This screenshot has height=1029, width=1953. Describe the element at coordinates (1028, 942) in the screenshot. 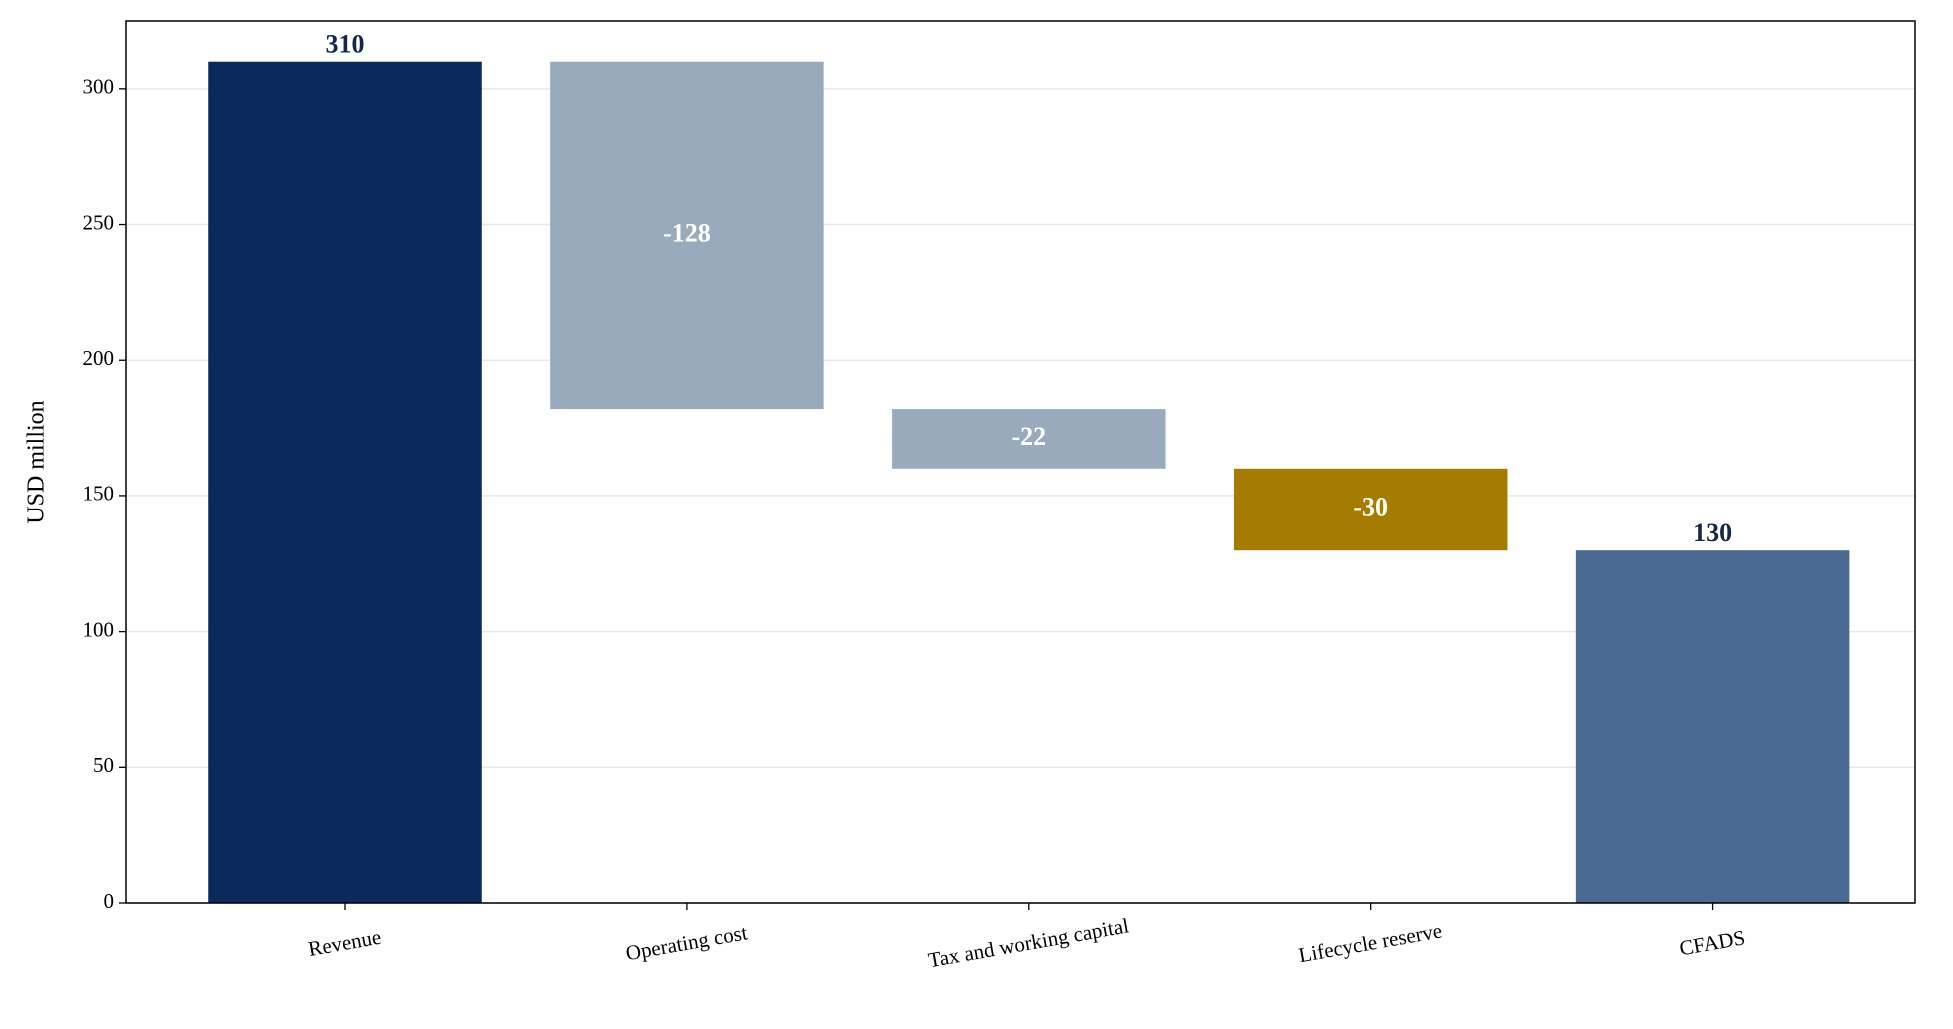

I see `x-tick-label: Tax and working capital` at that location.